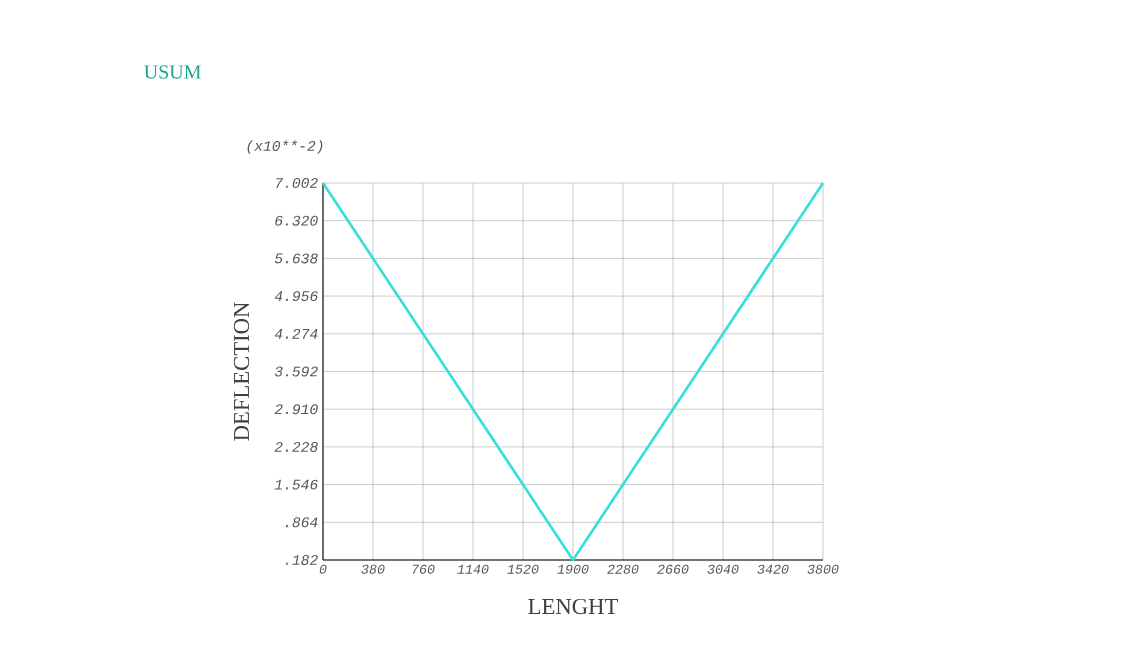 The height and width of the screenshot is (658, 1143). Describe the element at coordinates (823, 569) in the screenshot. I see `x-tick-label: 3800` at that location.